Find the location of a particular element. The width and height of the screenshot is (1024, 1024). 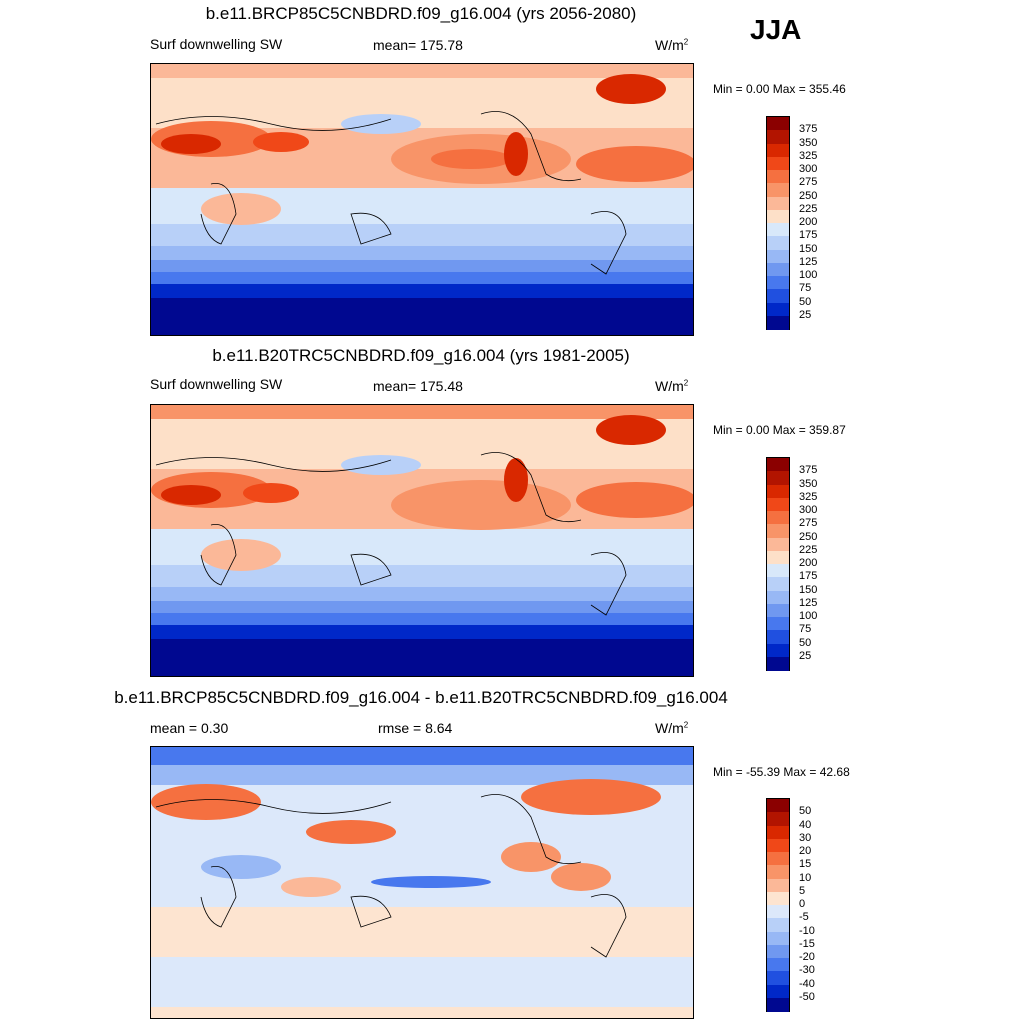

panel-difference-mean: mean = 0.30 is located at coordinates (189, 728).